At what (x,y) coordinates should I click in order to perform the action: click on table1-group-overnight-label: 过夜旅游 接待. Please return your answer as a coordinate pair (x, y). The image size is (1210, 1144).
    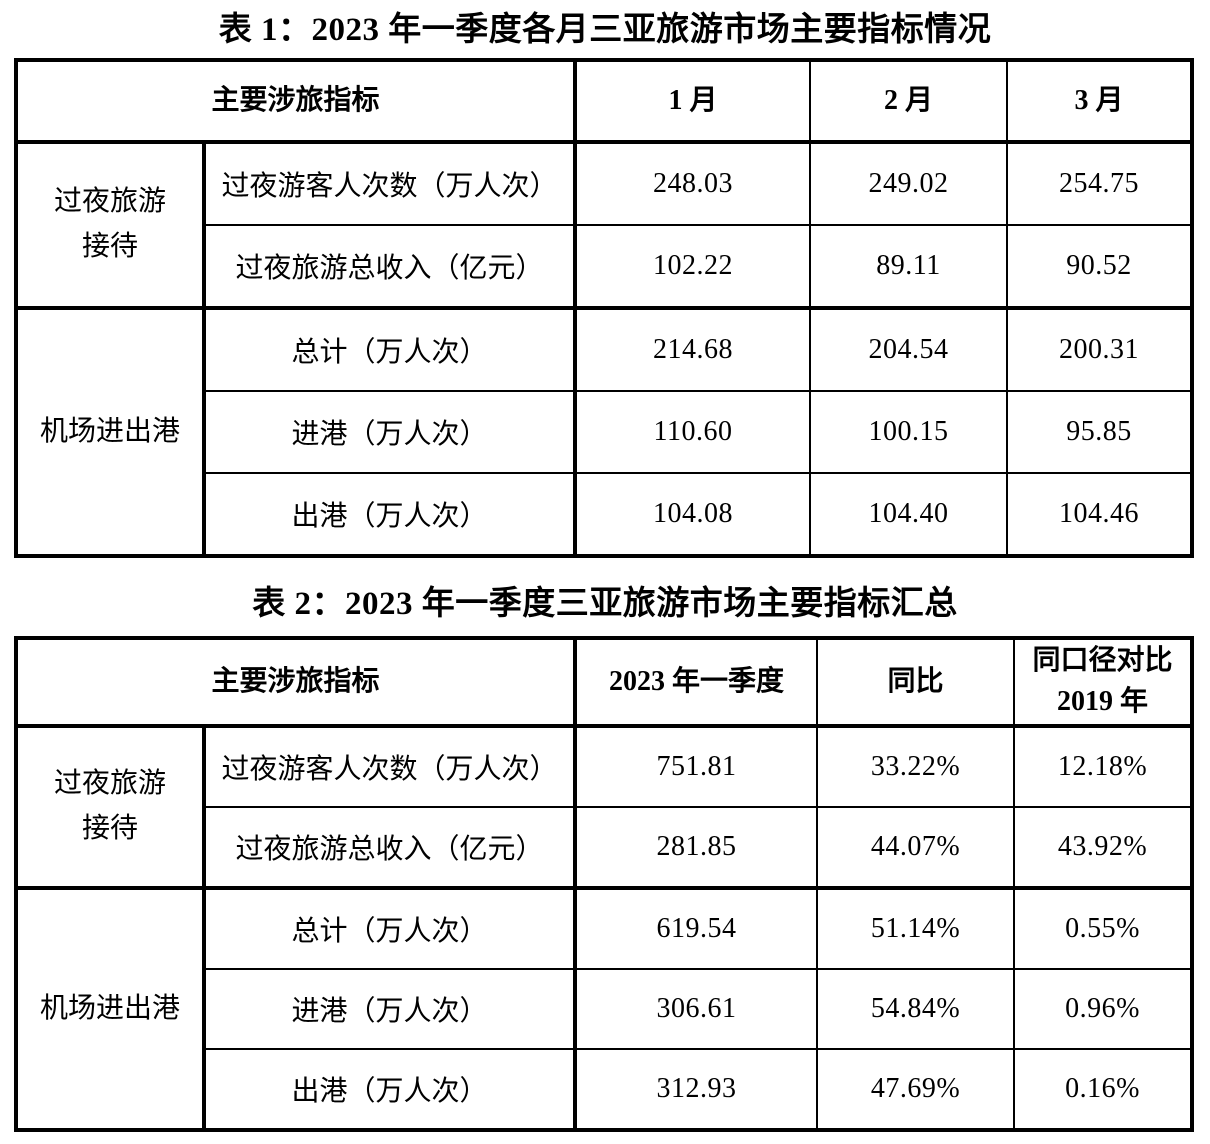
    Looking at the image, I should click on (110, 225).